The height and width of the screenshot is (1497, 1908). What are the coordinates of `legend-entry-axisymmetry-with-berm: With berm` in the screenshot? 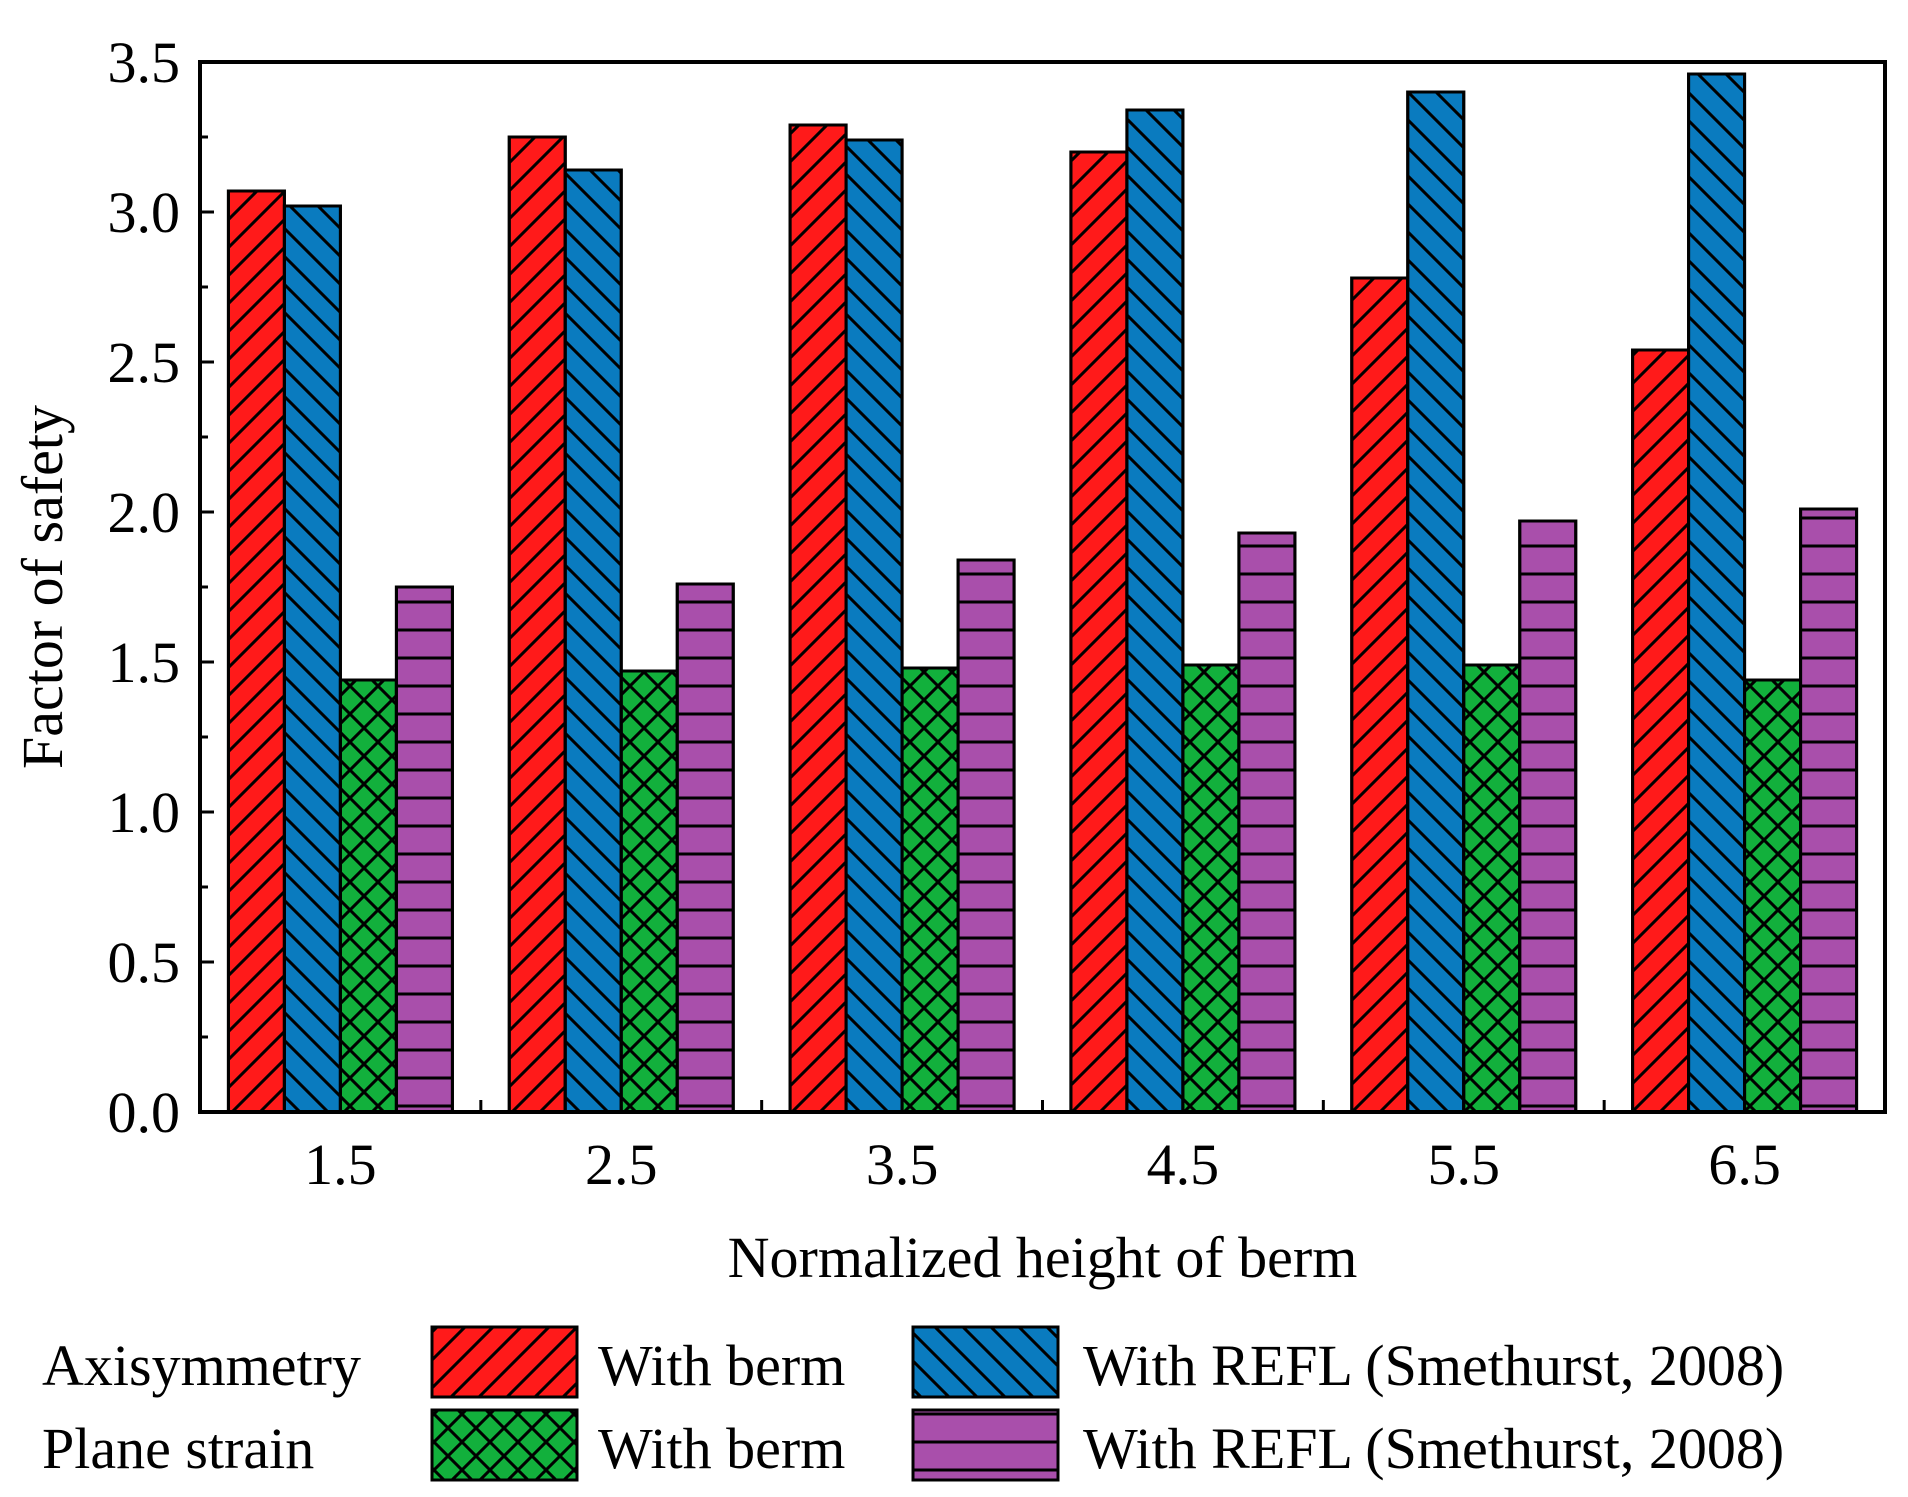 It's located at (637, 1362).